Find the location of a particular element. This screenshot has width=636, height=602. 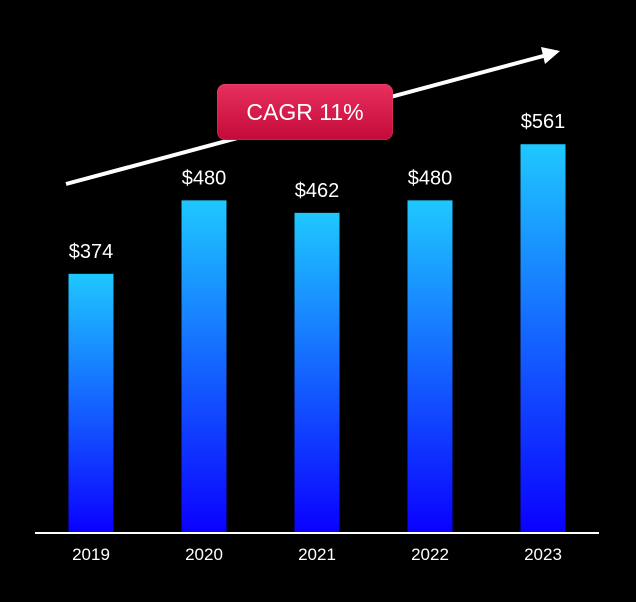

bar-2021 is located at coordinates (317, 373).